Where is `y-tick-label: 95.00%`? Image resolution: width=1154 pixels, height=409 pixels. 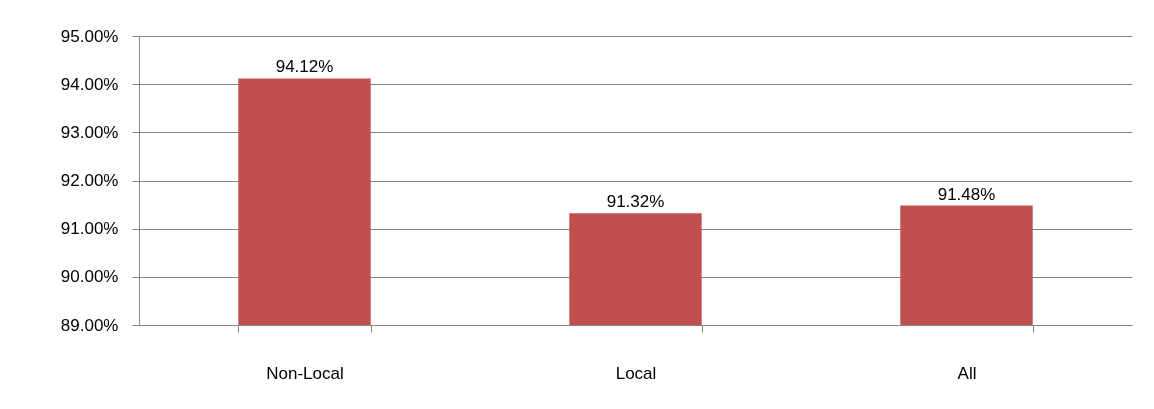 y-tick-label: 95.00% is located at coordinates (89, 36).